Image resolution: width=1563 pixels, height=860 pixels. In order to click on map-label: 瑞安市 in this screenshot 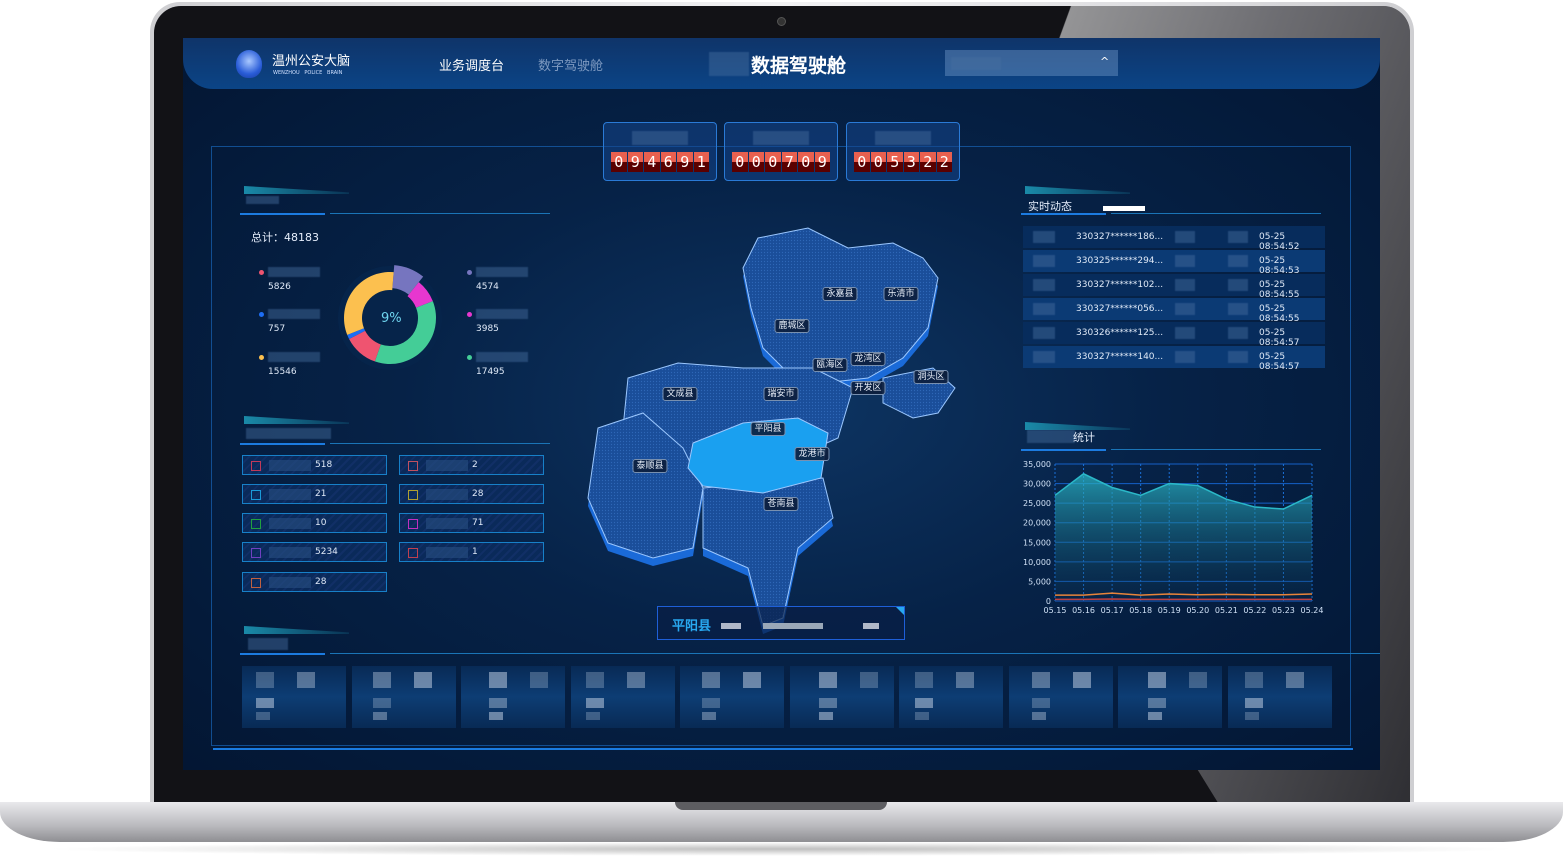, I will do `click(781, 394)`.